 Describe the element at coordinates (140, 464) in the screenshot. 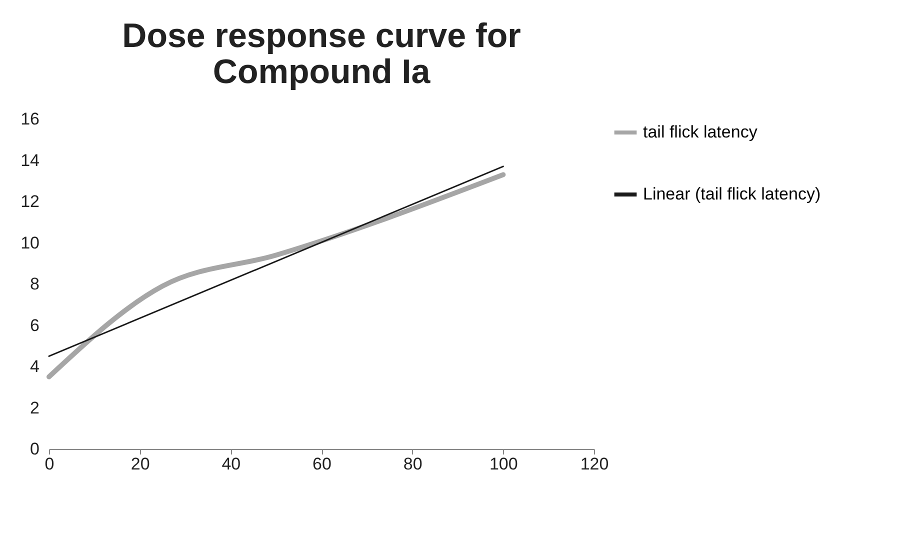

I see `x-tick-label: 20` at that location.